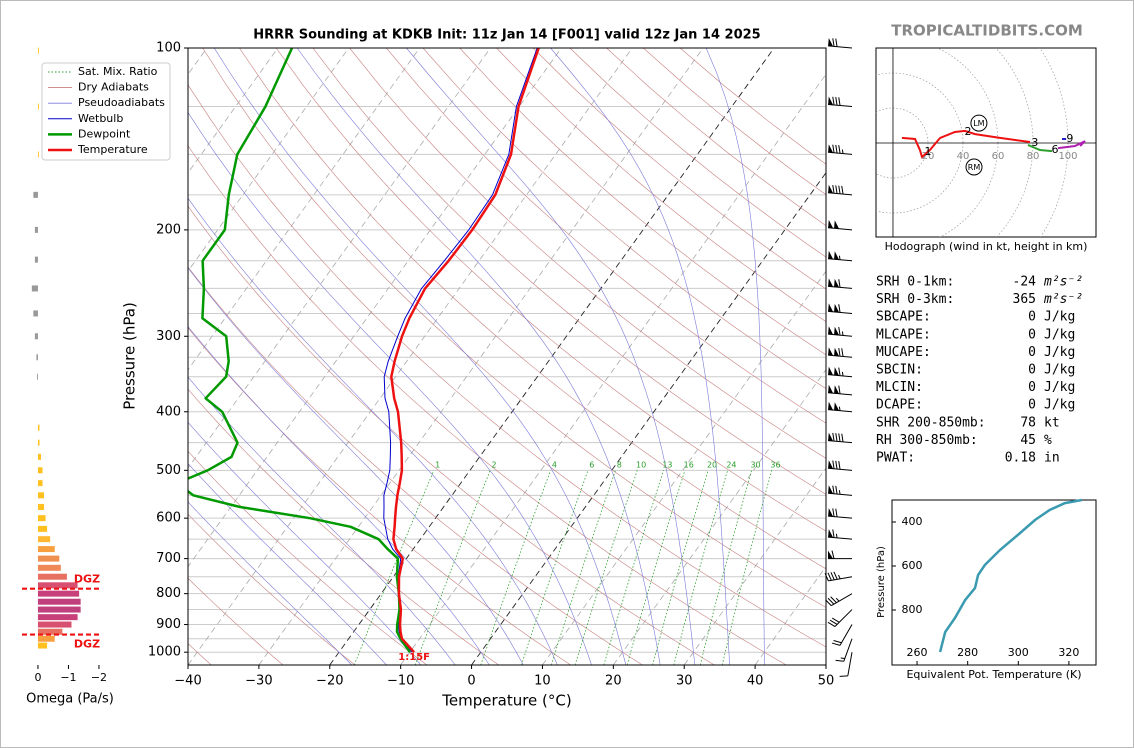 Image resolution: width=1134 pixels, height=748 pixels. Describe the element at coordinates (881, 582) in the screenshot. I see `thetae-y-label: Pressure (hPa)` at that location.